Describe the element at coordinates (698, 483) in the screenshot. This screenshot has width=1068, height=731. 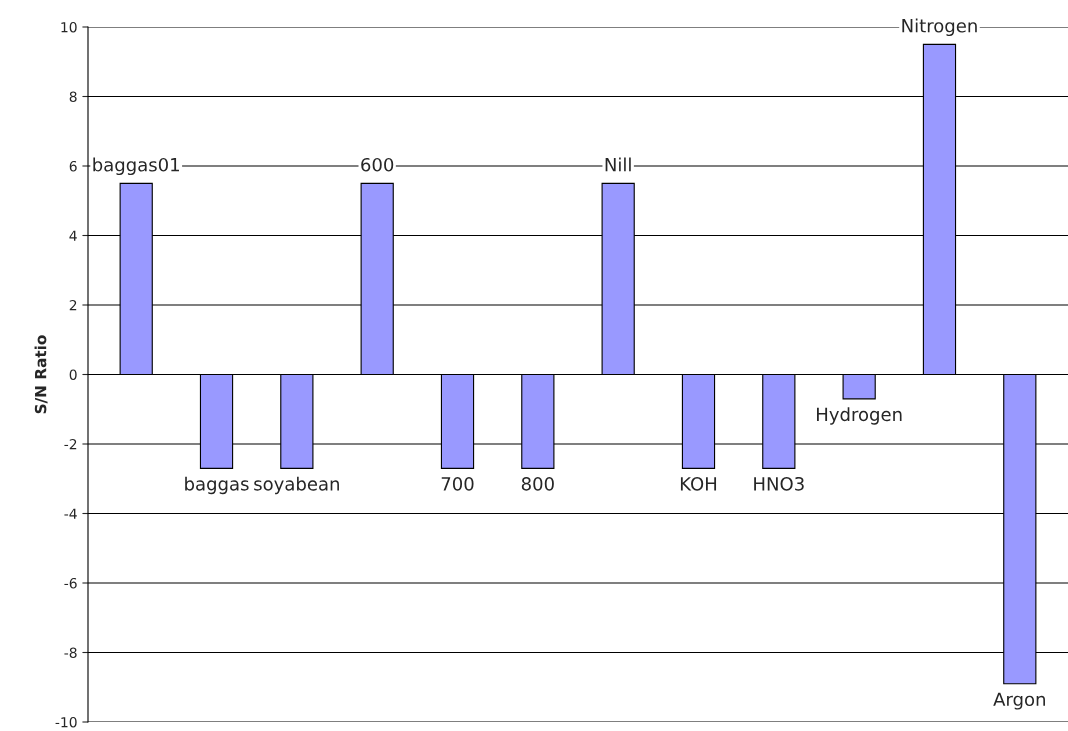
I see `x-tick-label: KOH` at that location.